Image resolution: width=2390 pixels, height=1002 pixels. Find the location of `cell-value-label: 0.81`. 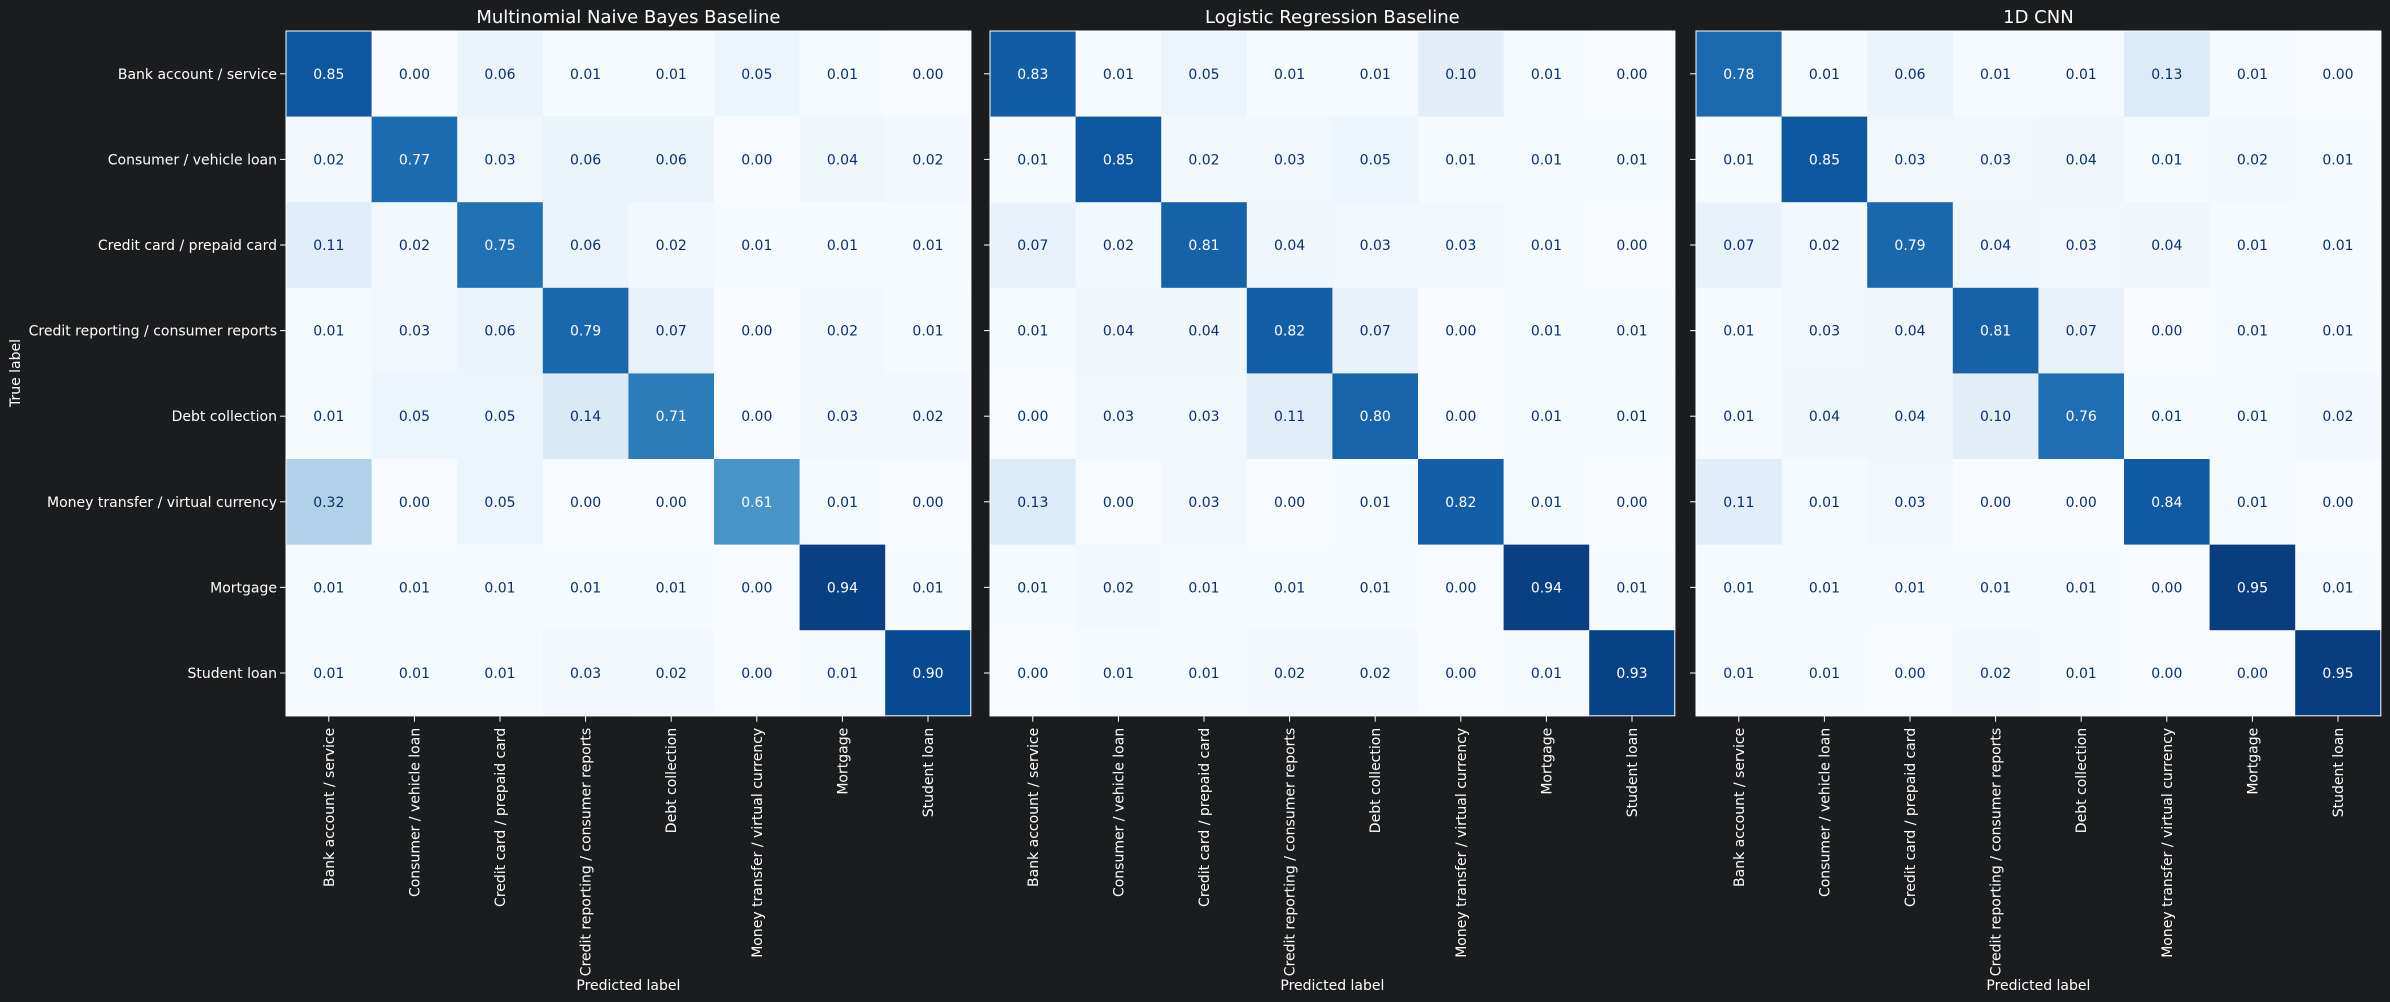

cell-value-label: 0.81 is located at coordinates (1203, 246).